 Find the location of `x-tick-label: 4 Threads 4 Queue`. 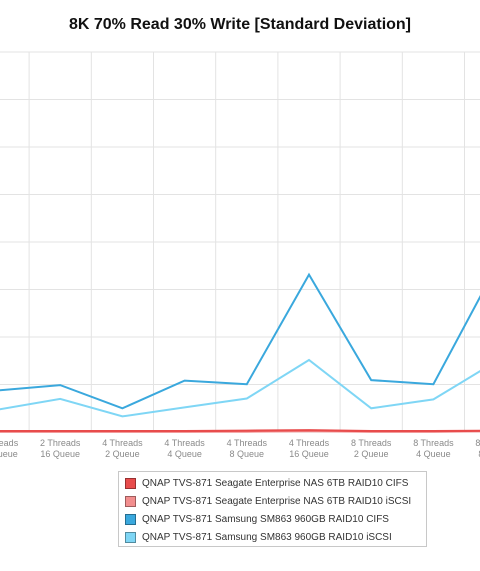

x-tick-label: 4 Threads 4 Queue is located at coordinates (184, 448).